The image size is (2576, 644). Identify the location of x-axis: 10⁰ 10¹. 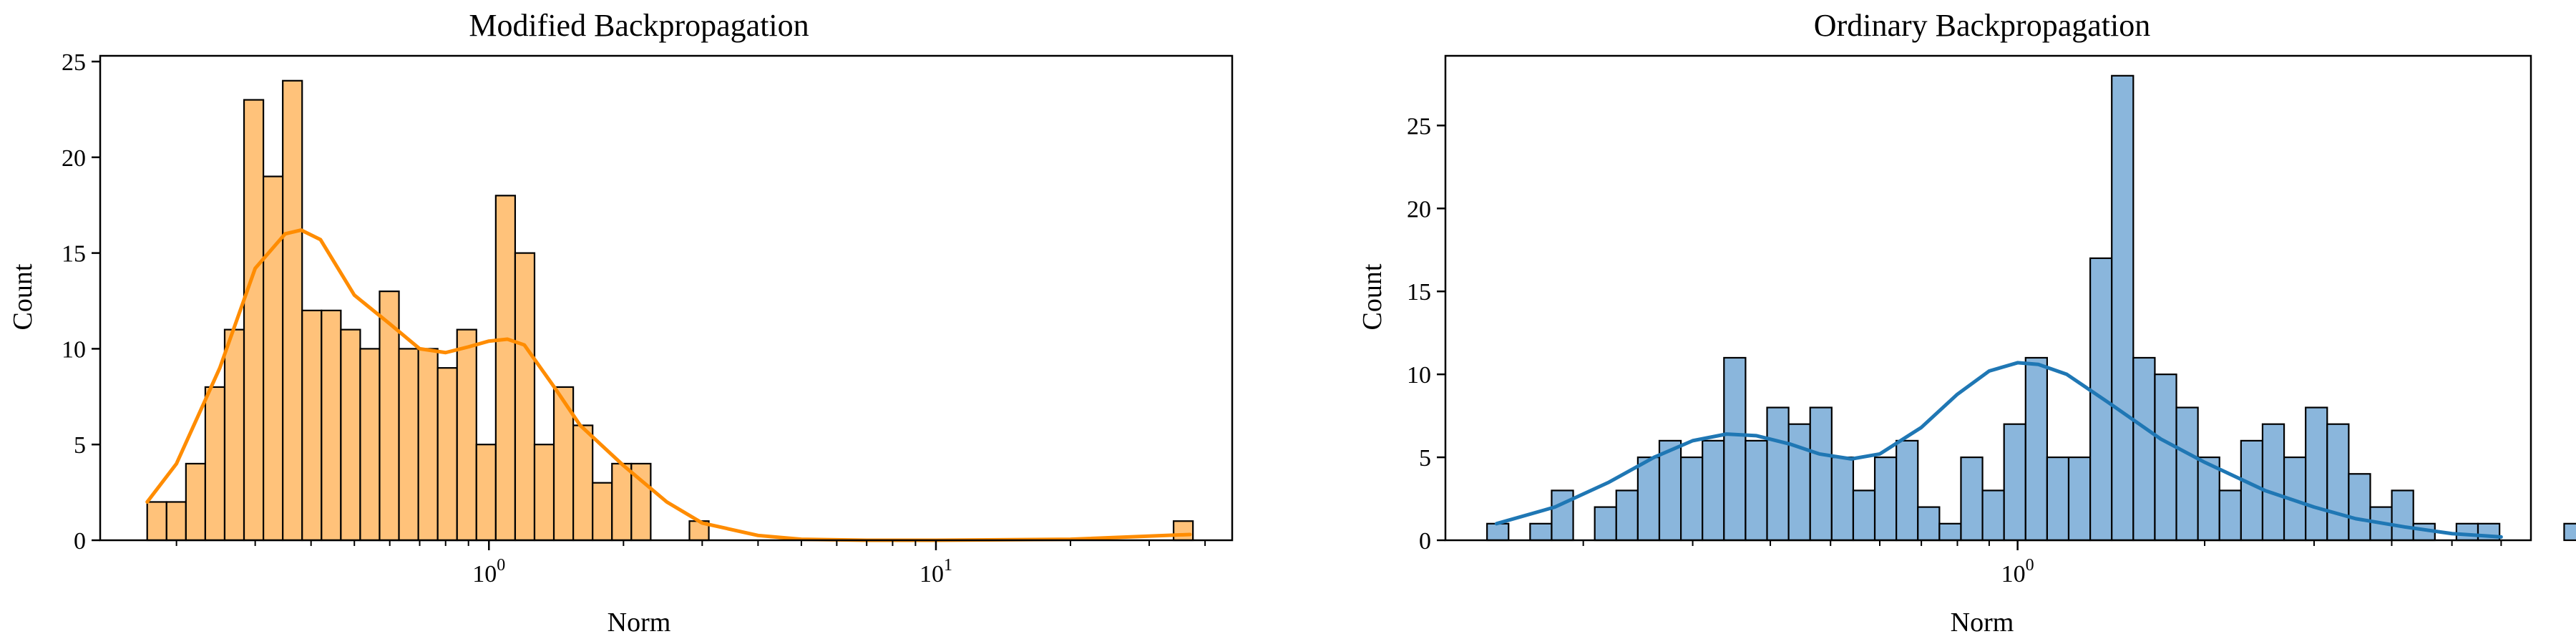
(712, 563).